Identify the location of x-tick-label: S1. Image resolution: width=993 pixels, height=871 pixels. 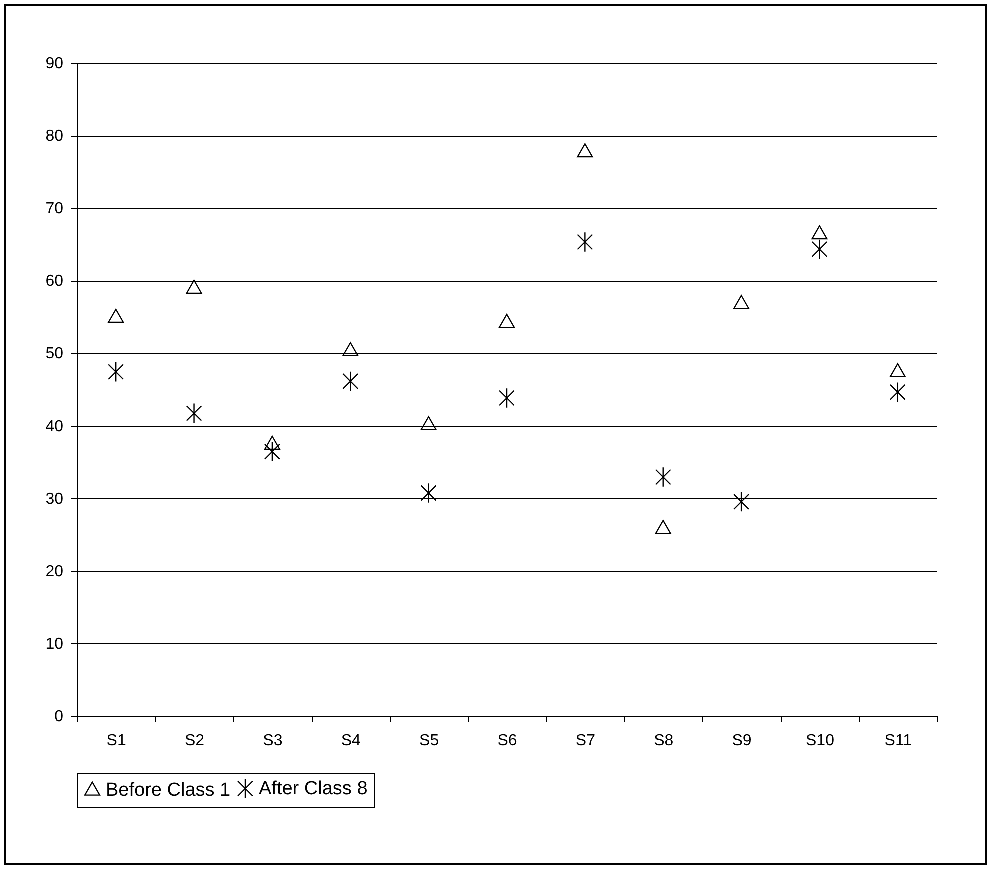
(116, 741).